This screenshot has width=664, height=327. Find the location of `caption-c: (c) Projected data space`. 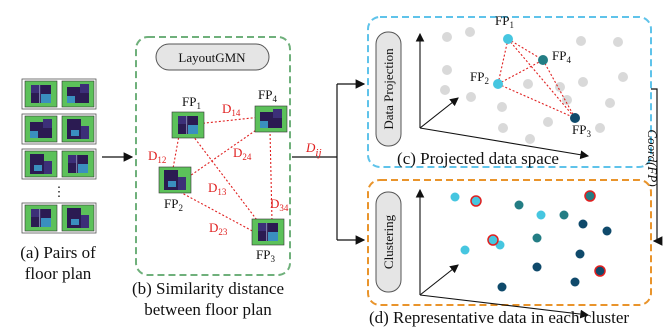

caption-c: (c) Projected data space is located at coordinates (478, 158).